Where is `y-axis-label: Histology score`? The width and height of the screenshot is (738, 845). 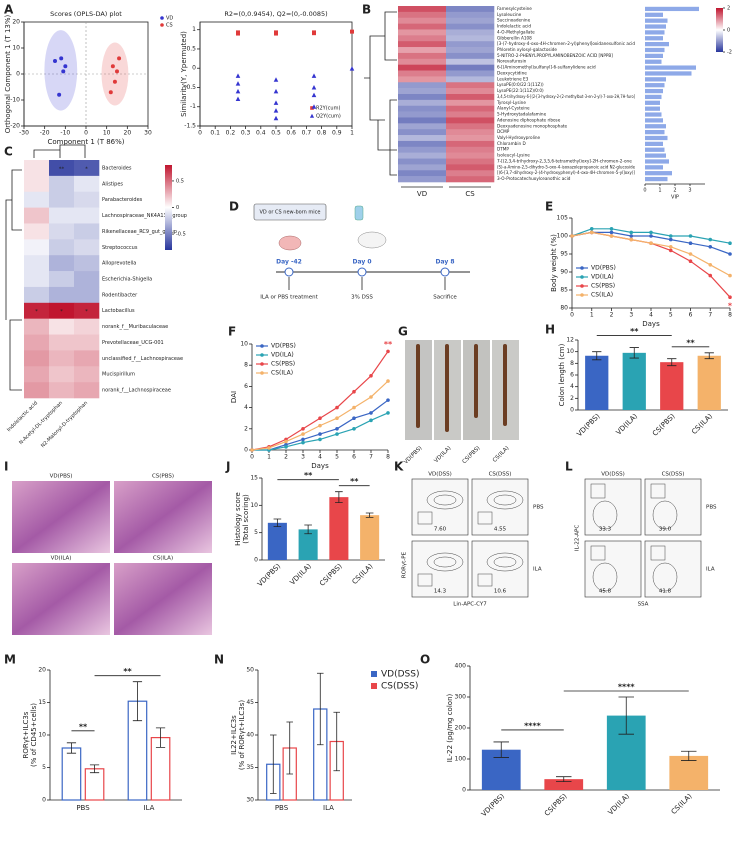
y-axis-label: Histology score is located at coordinates (238, 519).